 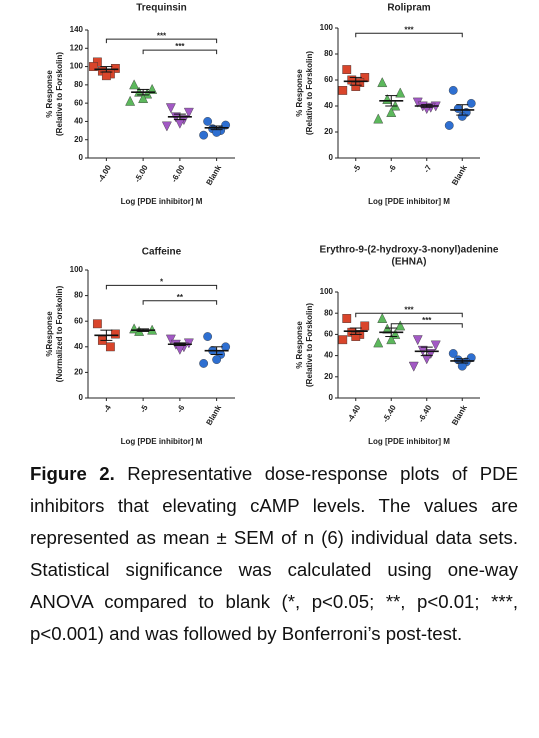 I want to click on x-tick-label: -4.00, so click(x=104, y=173).